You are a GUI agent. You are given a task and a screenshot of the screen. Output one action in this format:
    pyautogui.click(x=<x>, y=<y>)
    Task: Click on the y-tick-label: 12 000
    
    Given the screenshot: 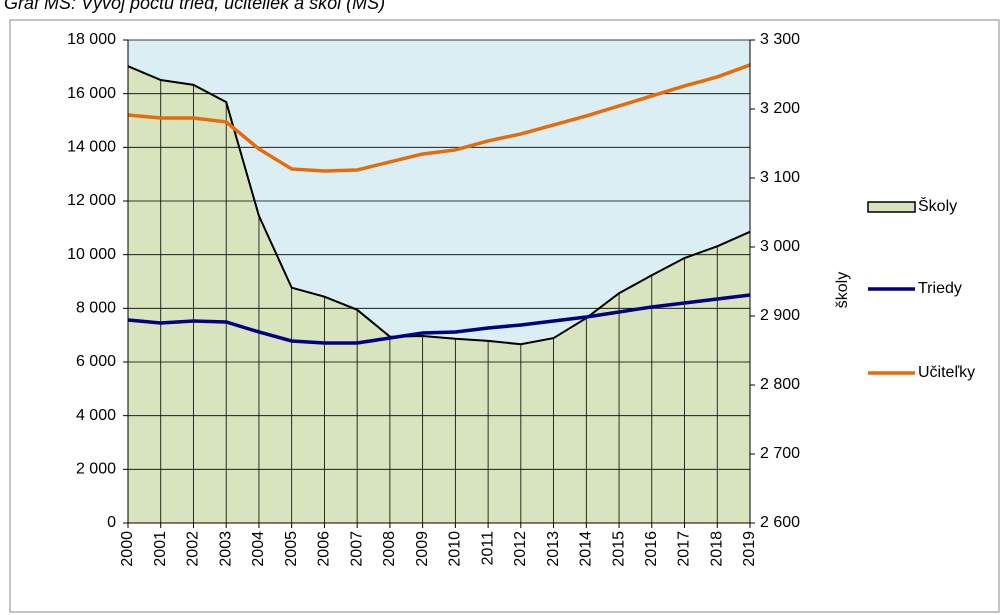 What is the action you would take?
    pyautogui.click(x=91, y=200)
    